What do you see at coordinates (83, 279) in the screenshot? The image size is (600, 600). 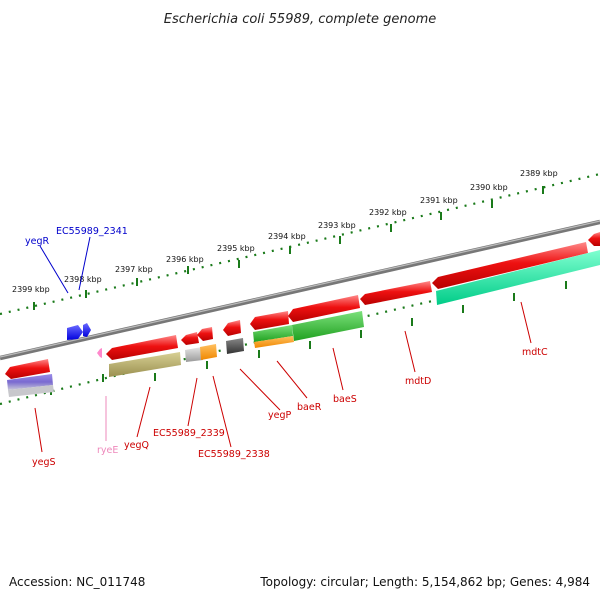 I see `kbp-label: 2398 kbp` at bounding box center [83, 279].